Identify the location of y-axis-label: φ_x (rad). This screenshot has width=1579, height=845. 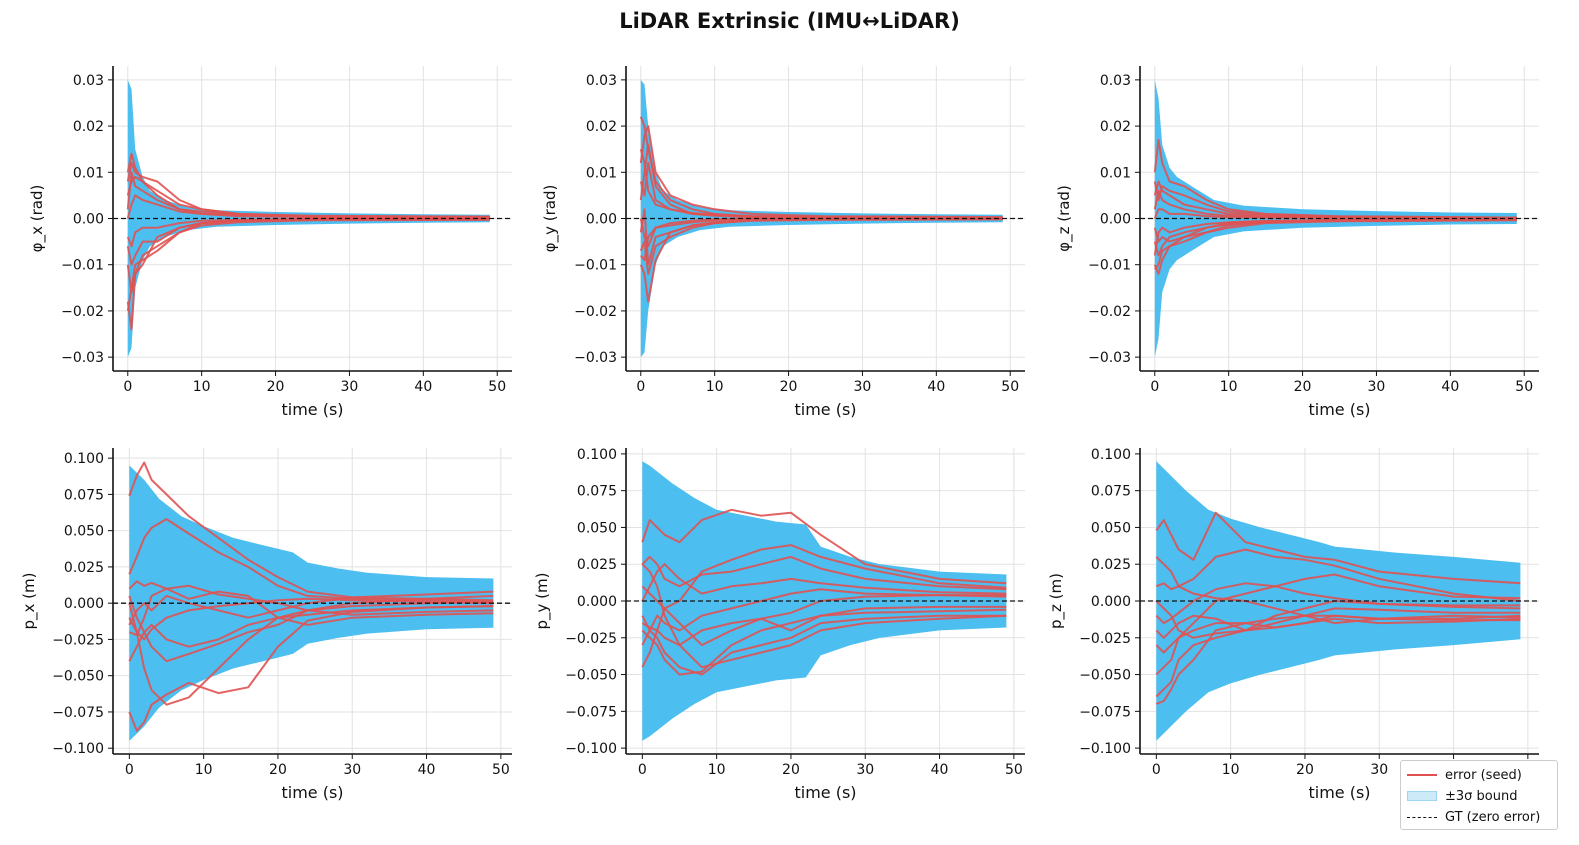
(37, 219).